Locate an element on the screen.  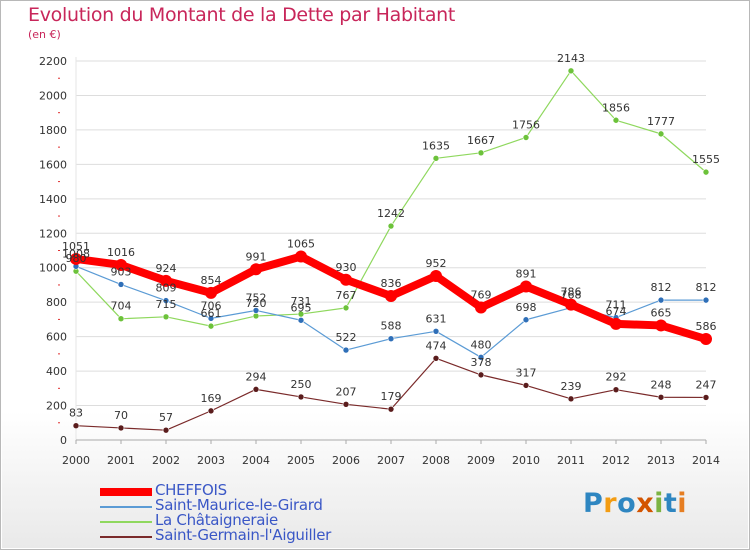
legend-label-cheffois: CHEFFOIS is located at coordinates (191, 490).